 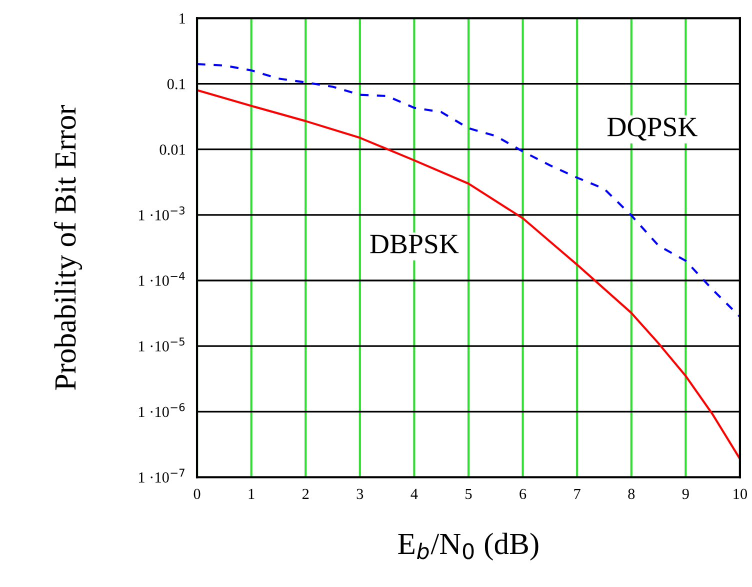 What do you see at coordinates (251, 493) in the screenshot?
I see `x-tick-label: 1` at bounding box center [251, 493].